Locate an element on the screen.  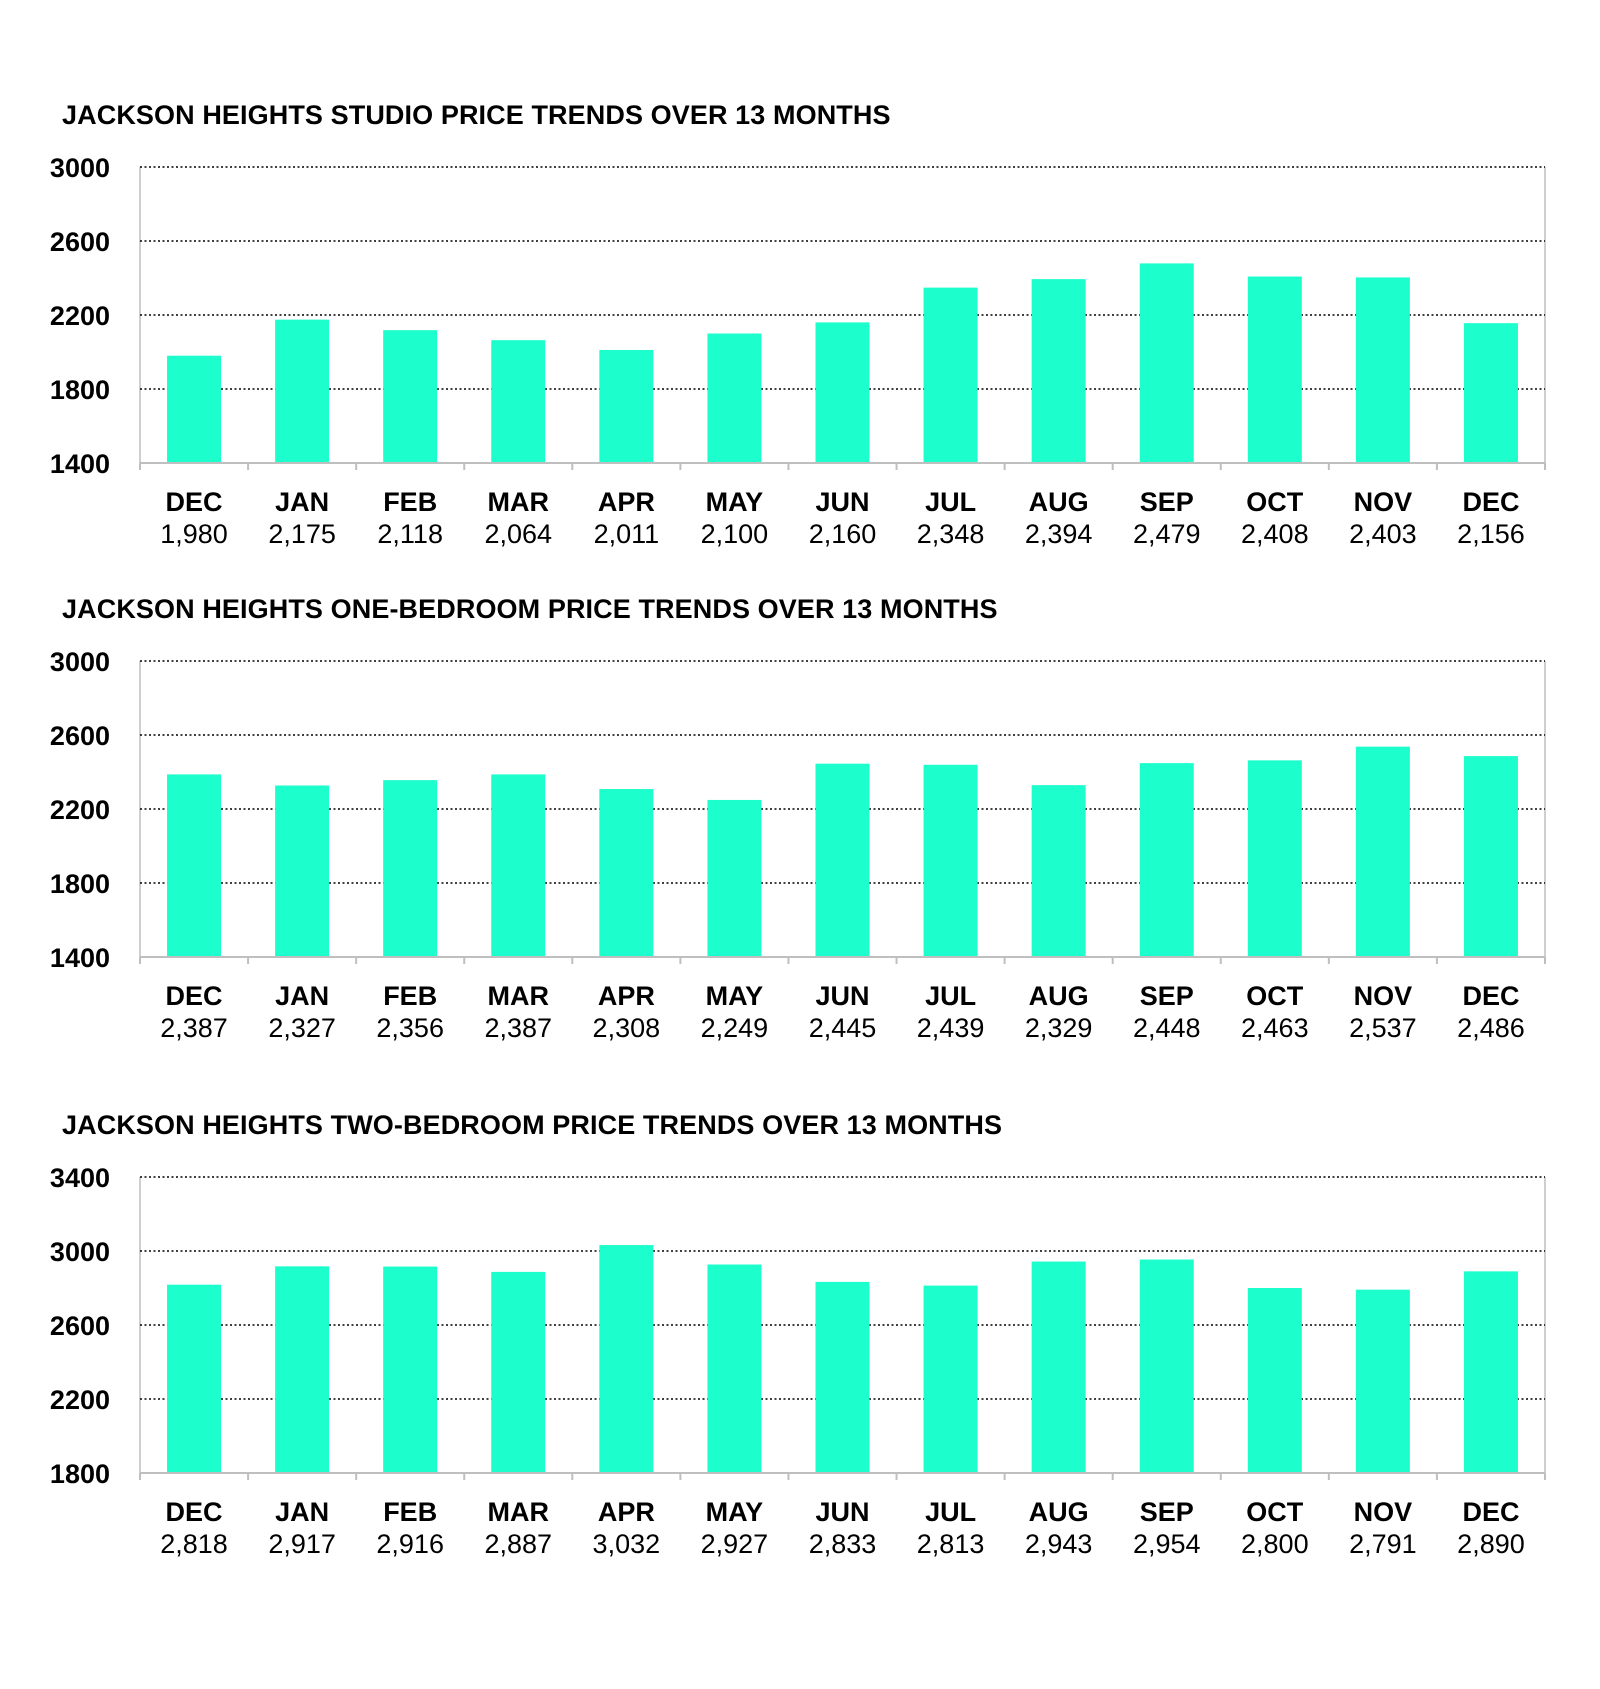
x-value-label: 2,327 is located at coordinates (302, 1028).